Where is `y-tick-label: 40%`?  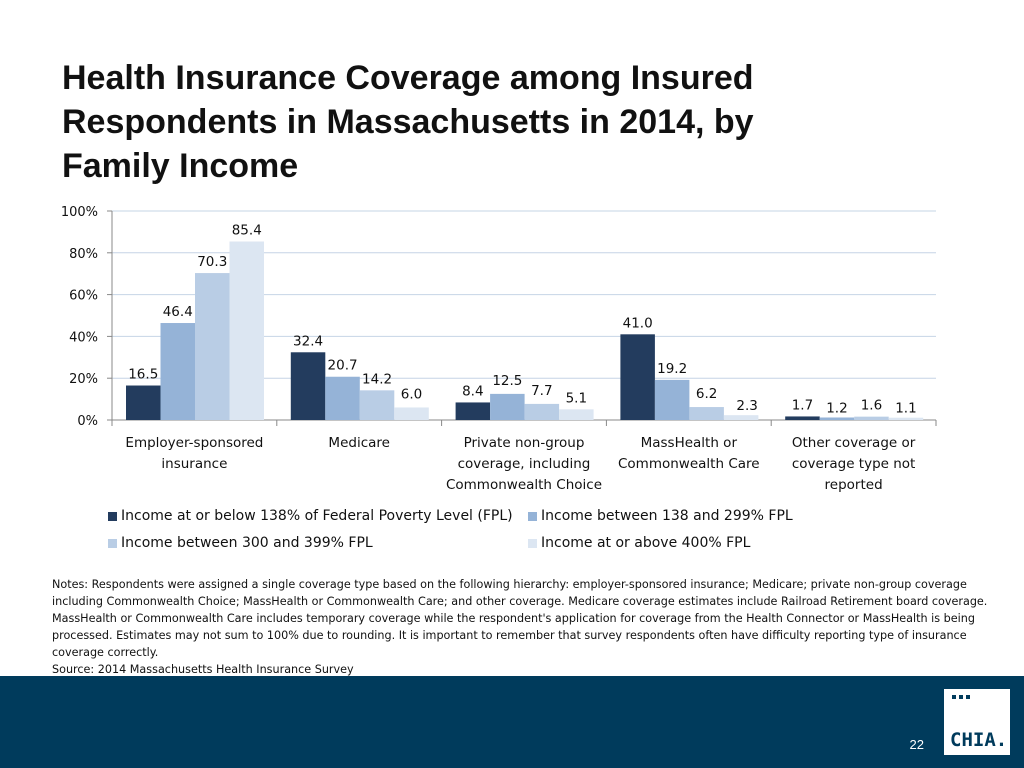
y-tick-label: 40% is located at coordinates (83, 337).